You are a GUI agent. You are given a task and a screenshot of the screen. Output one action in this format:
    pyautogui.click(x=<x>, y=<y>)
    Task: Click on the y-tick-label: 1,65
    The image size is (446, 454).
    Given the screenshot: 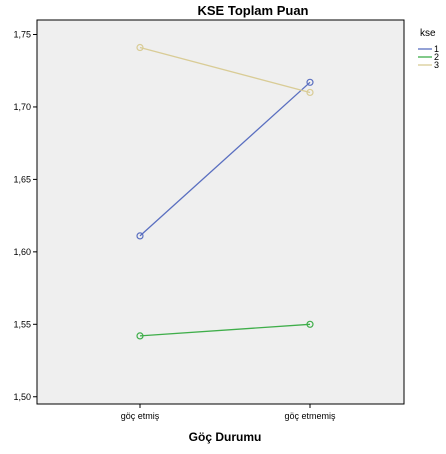 What is the action you would take?
    pyautogui.click(x=22, y=179)
    